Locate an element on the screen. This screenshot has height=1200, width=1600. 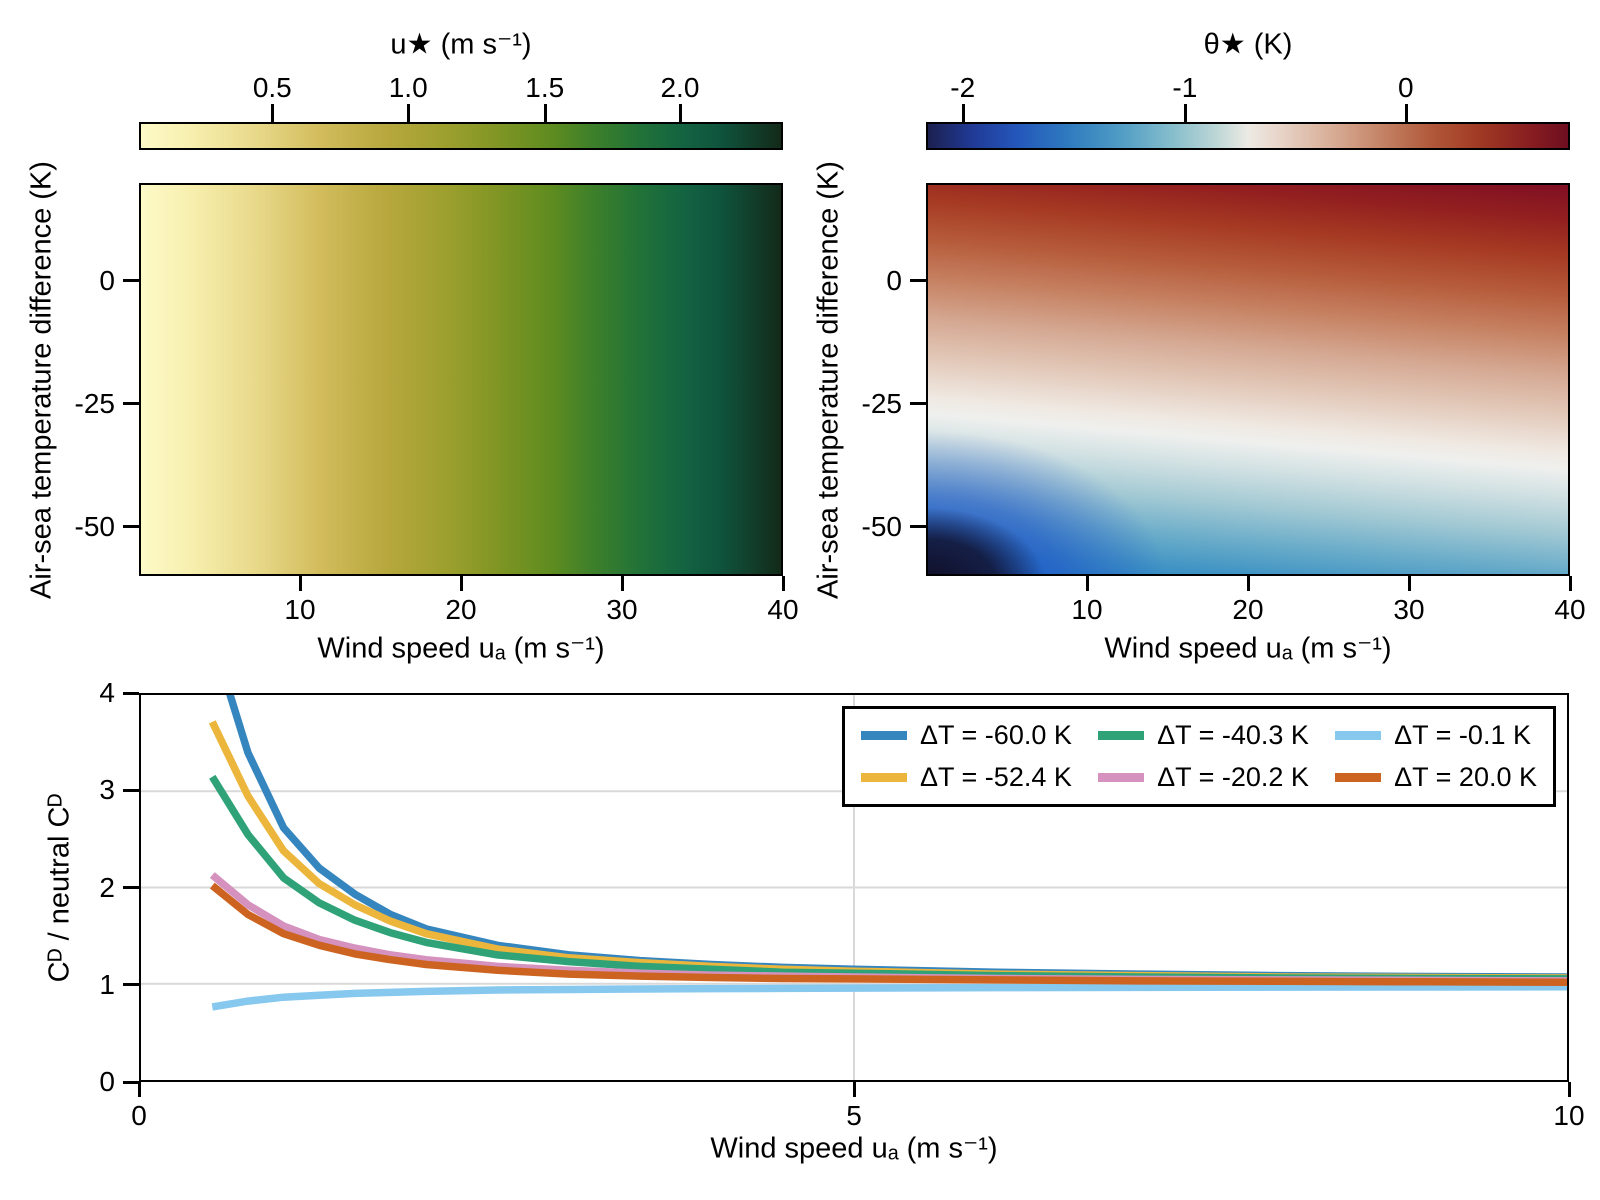
colorbar-tick-label: -1 is located at coordinates (1185, 87).